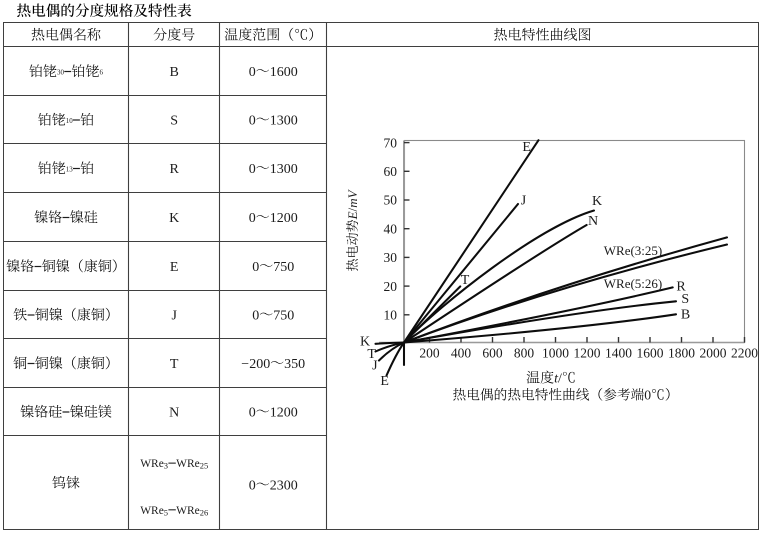 The height and width of the screenshot is (533, 764). Describe the element at coordinates (429, 353) in the screenshot. I see `svg-text: 200` at that location.